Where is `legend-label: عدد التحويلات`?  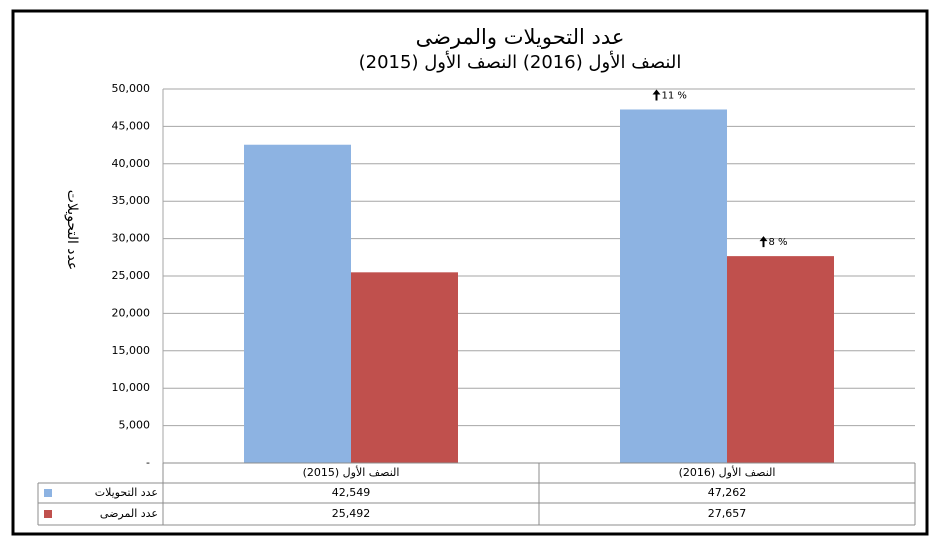
legend-label: عدد التحويلات is located at coordinates (126, 492).